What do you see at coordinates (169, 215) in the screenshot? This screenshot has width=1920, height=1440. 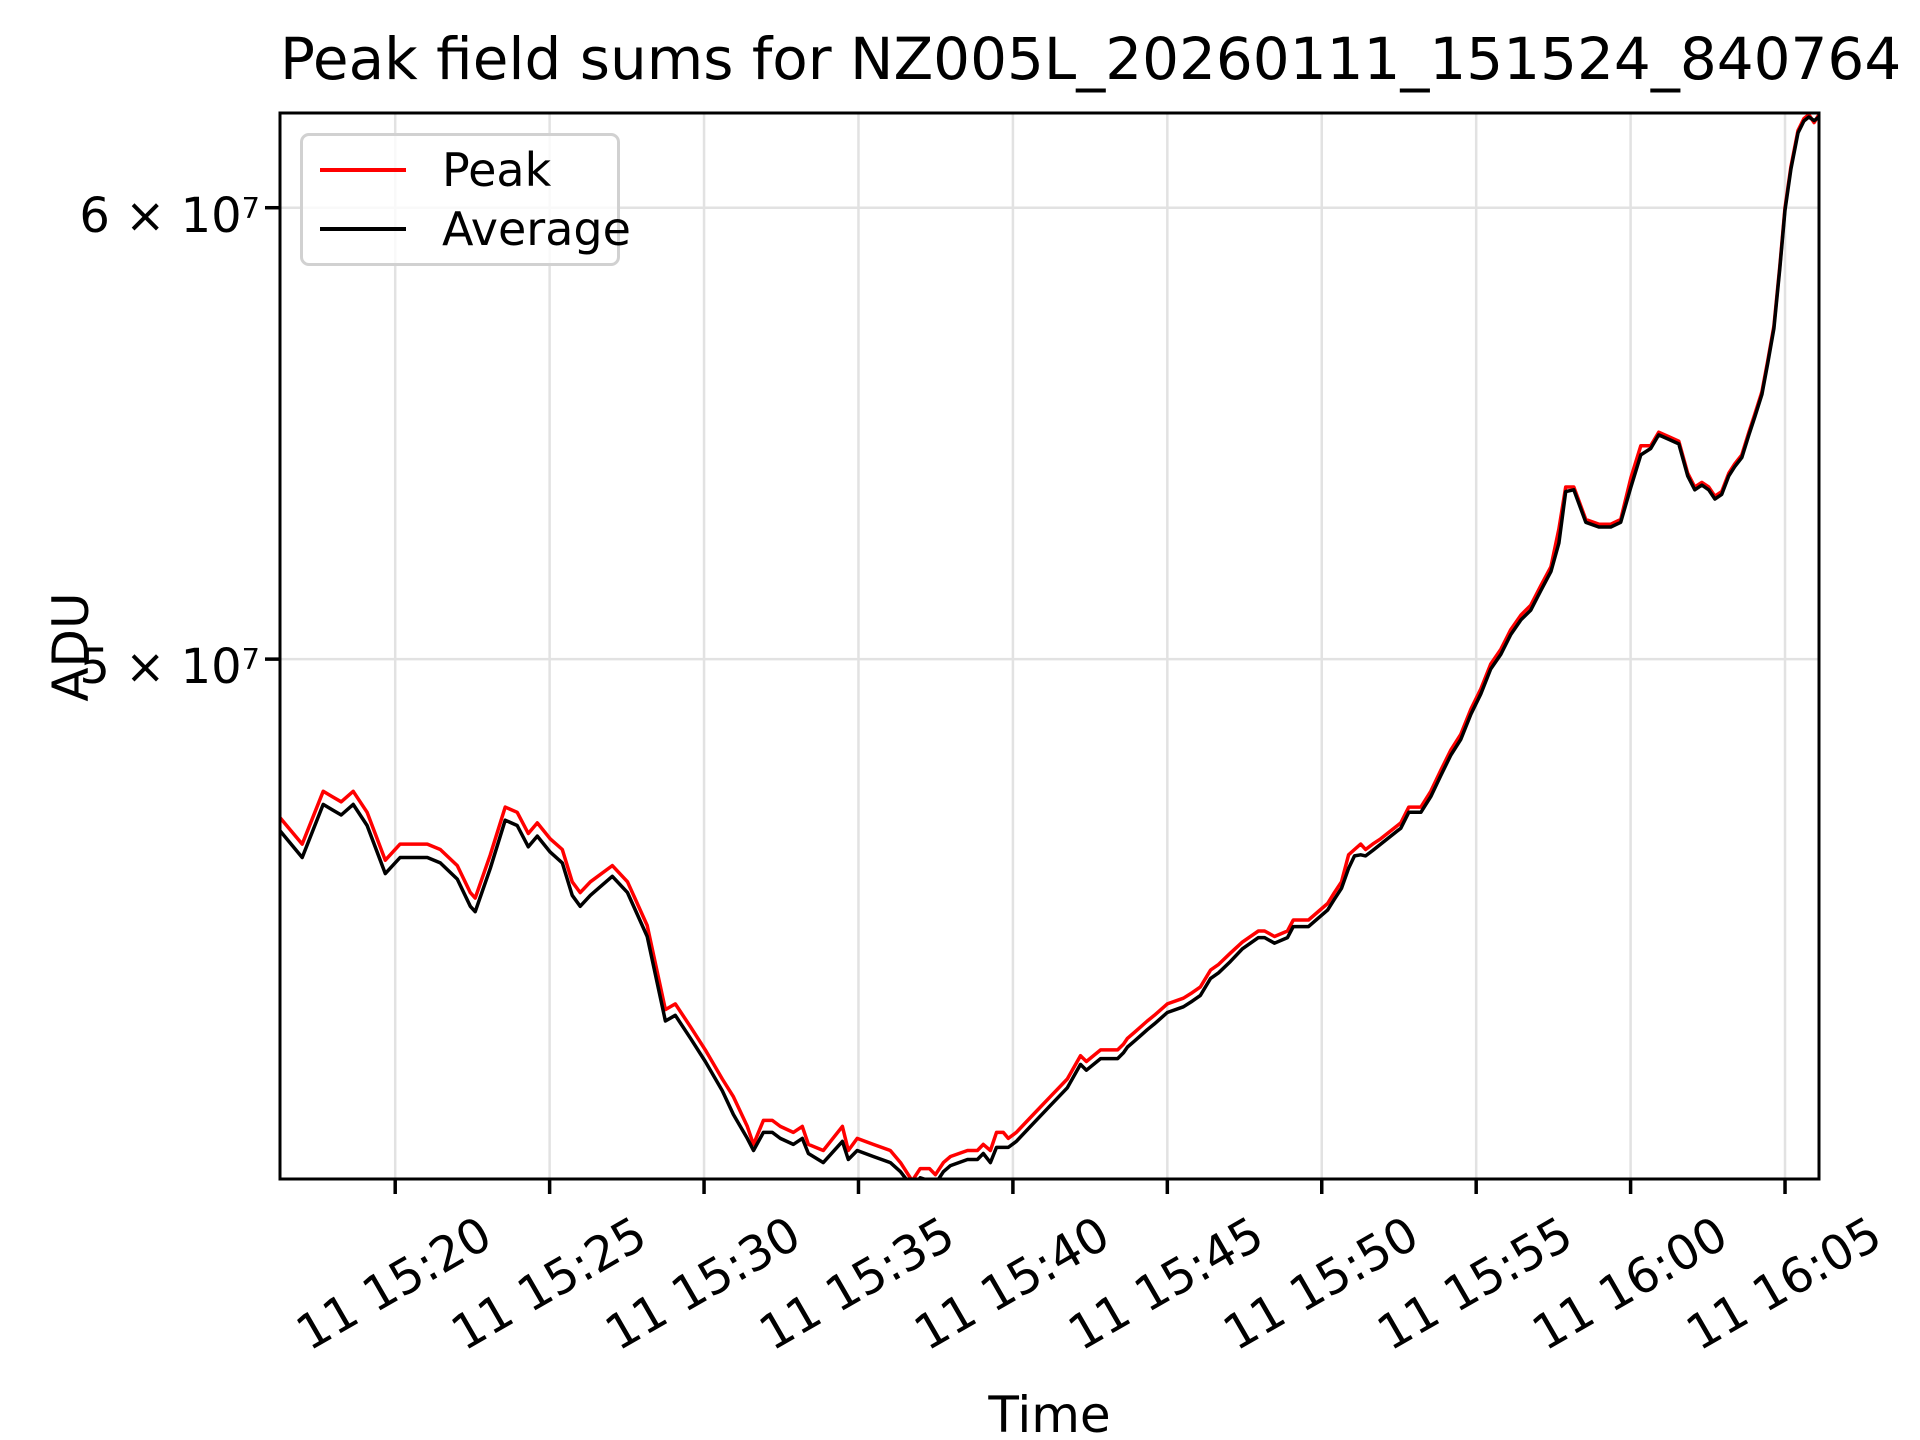 I see `y-tick-label: 6 × 107` at bounding box center [169, 215].